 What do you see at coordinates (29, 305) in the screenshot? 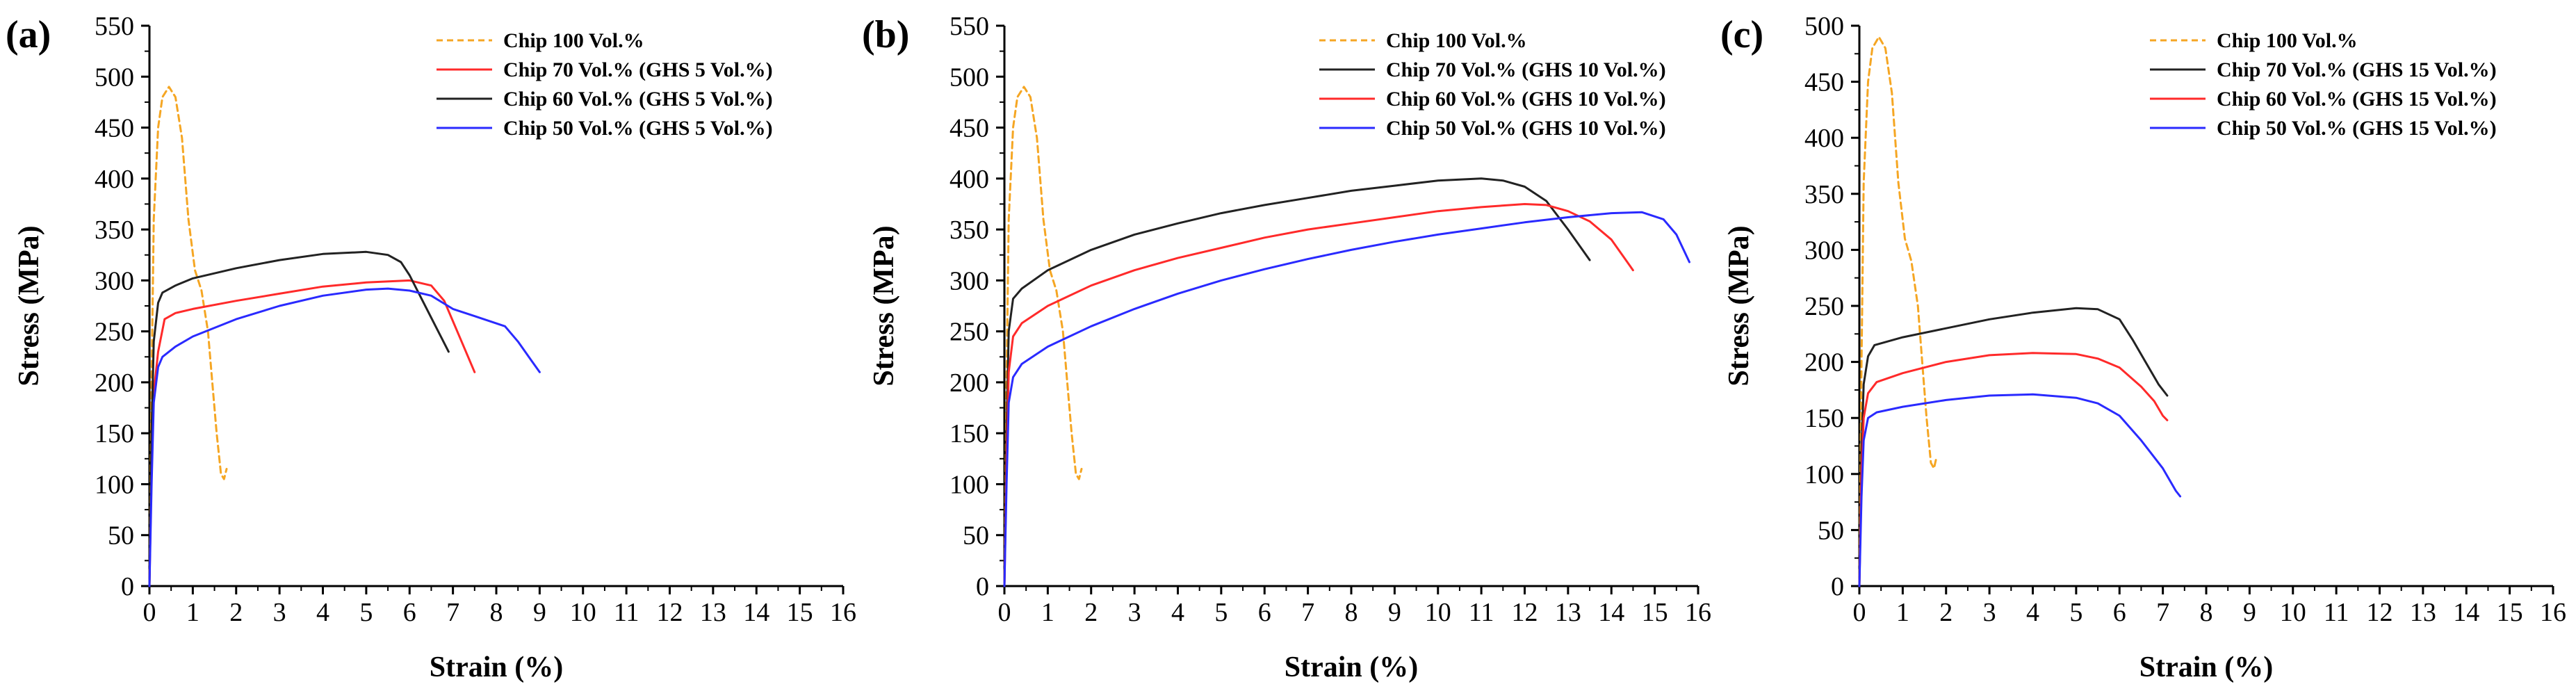
I see `y-axis-label: Stress (MPa)` at bounding box center [29, 305].